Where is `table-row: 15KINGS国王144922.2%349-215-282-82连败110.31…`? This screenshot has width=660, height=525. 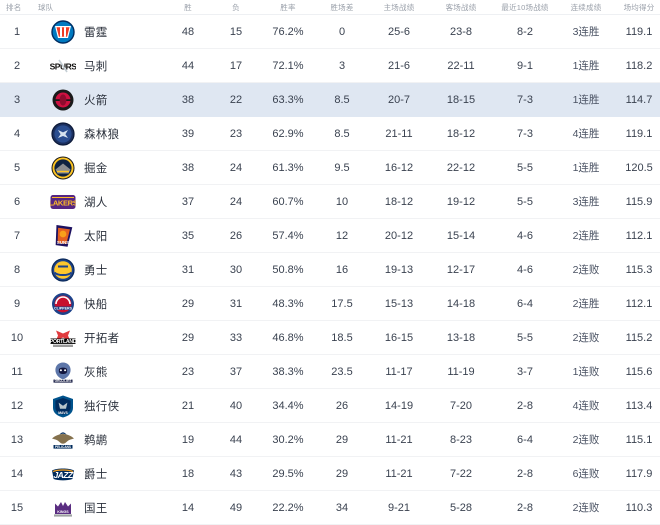 table-row: 15KINGS国王144922.2%349-215-282-82连败110.31… is located at coordinates (330, 508).